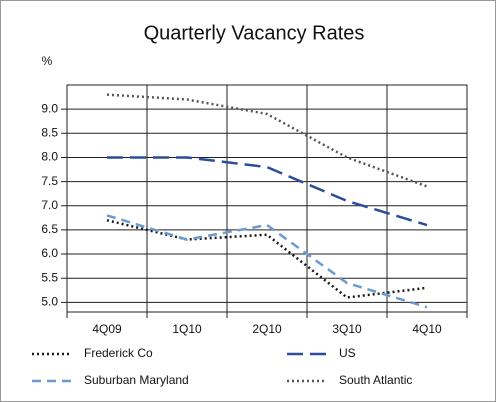 Image resolution: width=496 pixels, height=402 pixels. I want to click on y-tick-label: 7.0, so click(49, 205).